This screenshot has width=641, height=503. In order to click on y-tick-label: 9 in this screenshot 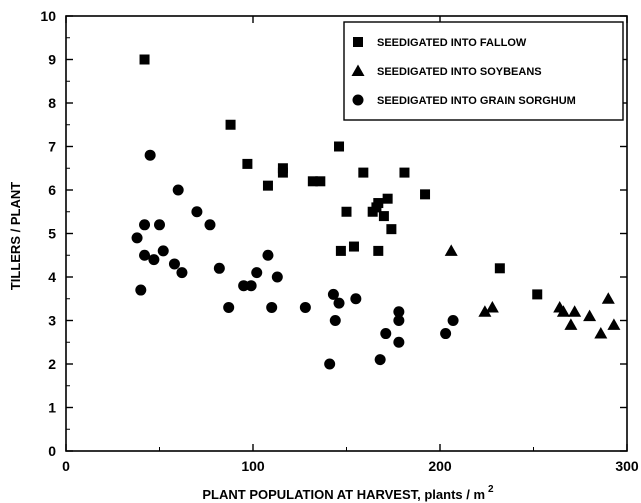, I will do `click(52, 60)`.